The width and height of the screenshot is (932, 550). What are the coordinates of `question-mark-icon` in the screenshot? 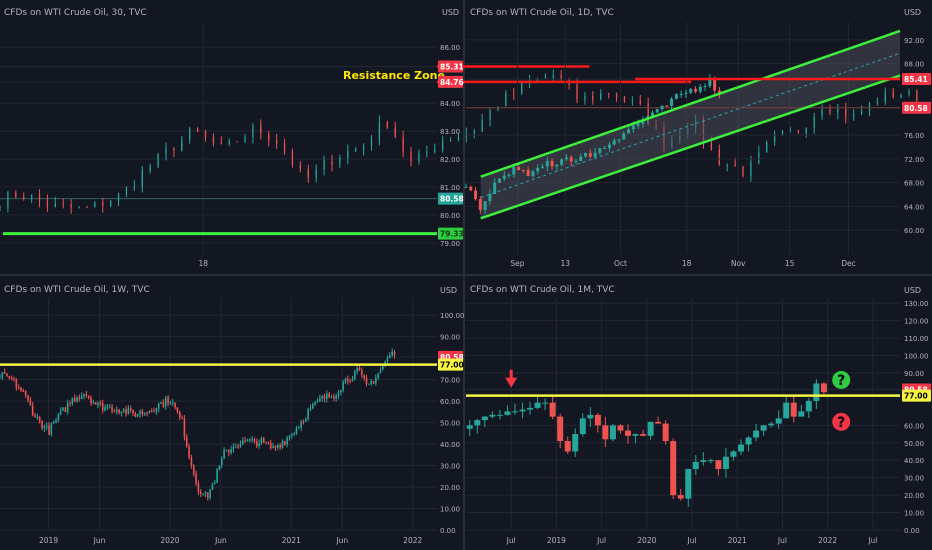 It's located at (841, 421).